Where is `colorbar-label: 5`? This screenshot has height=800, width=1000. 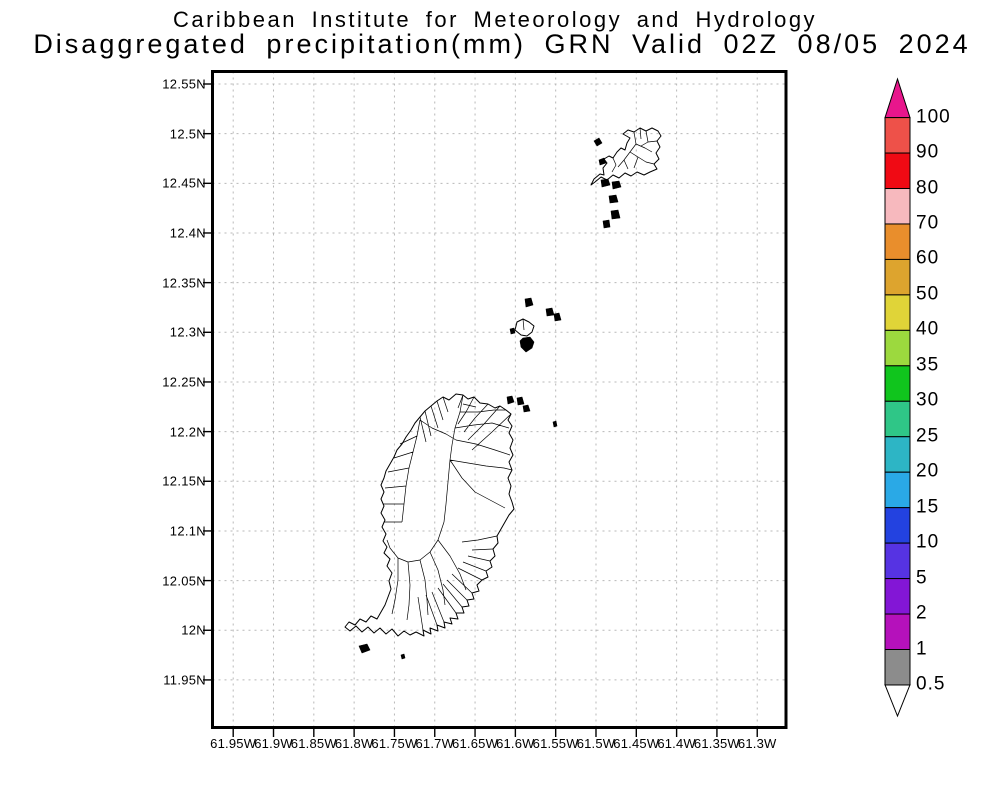
colorbar-label: 5 is located at coordinates (922, 578).